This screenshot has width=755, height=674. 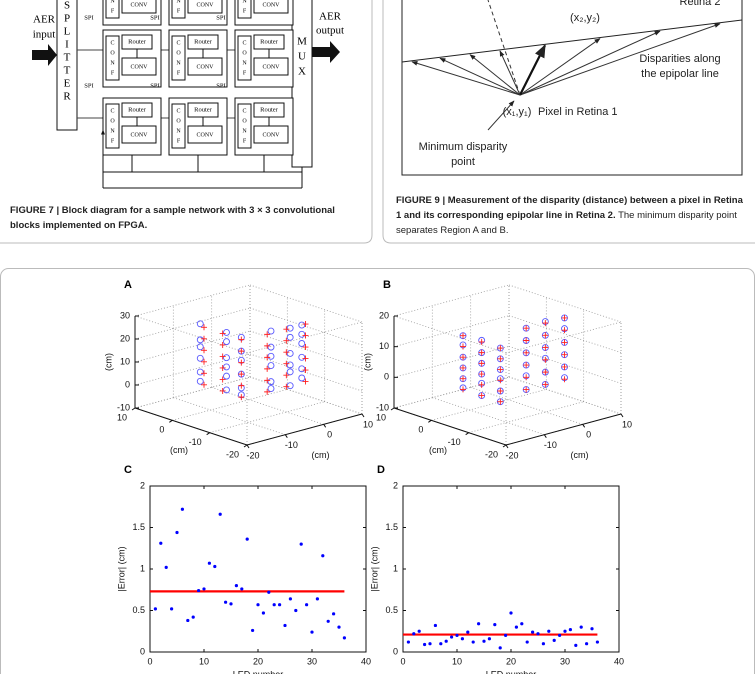 What do you see at coordinates (381, 417) in the screenshot?
I see `x-tick-label: 10` at bounding box center [381, 417].